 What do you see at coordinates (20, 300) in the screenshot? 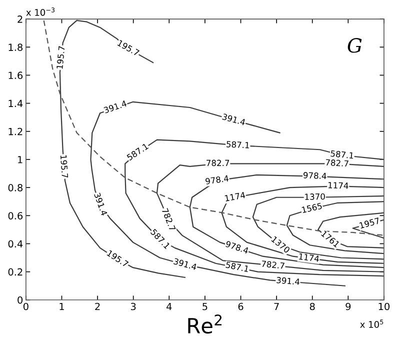
I see `y-tick-label: 0` at bounding box center [20, 300].